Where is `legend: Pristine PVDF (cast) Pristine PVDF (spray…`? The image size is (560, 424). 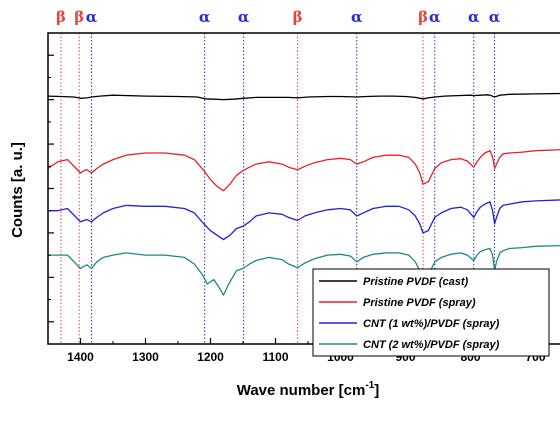
legend: Pristine PVDF (cast) Pristine PVDF (spray… is located at coordinates (431, 312).